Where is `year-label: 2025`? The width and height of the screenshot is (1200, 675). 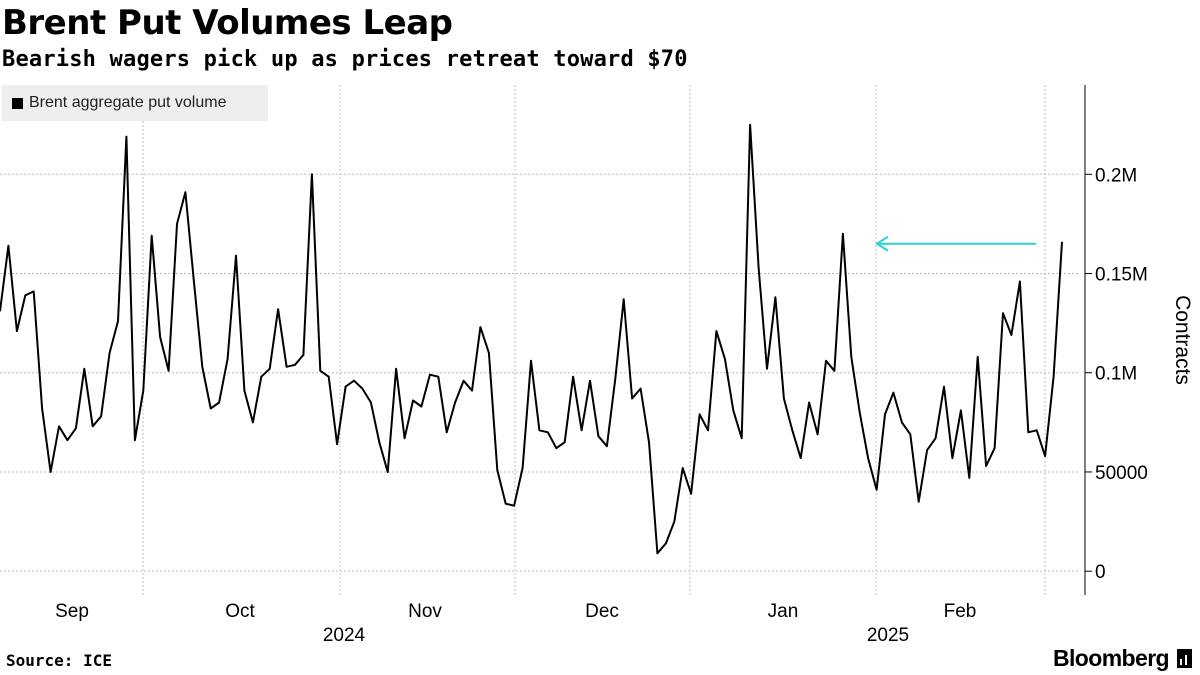
year-label: 2025 is located at coordinates (888, 635).